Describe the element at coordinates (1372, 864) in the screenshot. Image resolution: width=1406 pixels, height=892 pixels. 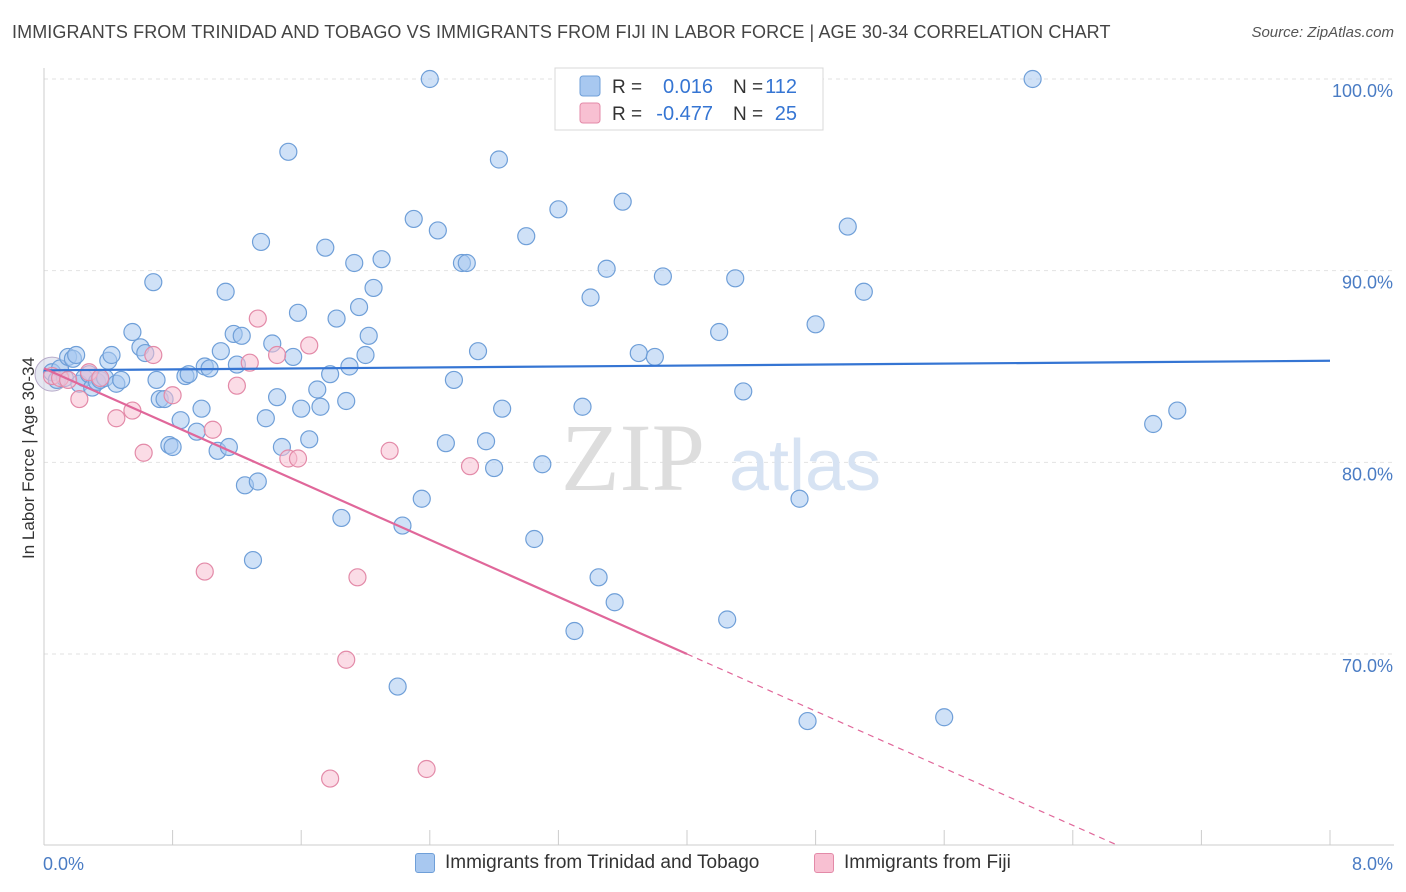
I see `x-tick-label-max: 8.0%` at that location.